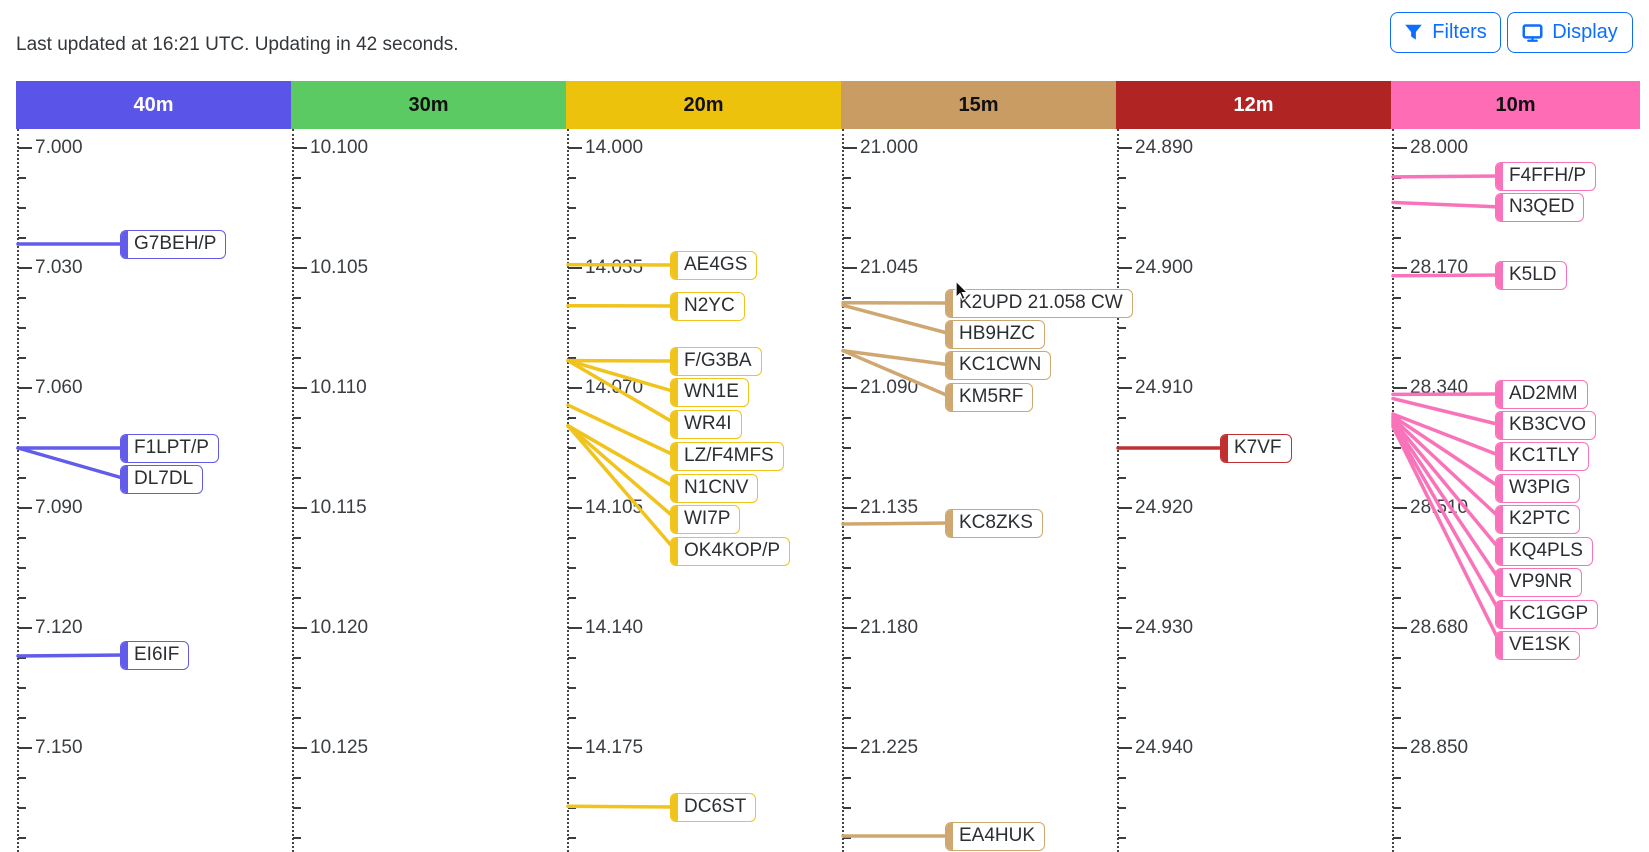 This screenshot has height=852, width=1649. What do you see at coordinates (622, 456) in the screenshot?
I see `connector-line-n1cnv` at bounding box center [622, 456].